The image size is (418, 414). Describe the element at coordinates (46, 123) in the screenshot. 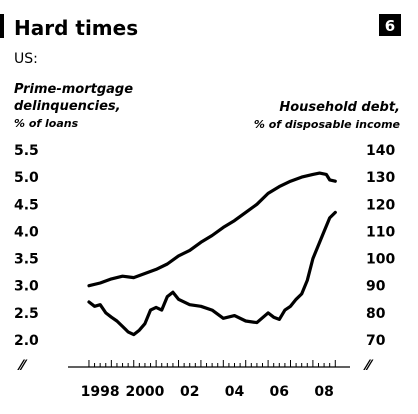

I see `left-axis-label-line3: % of loans` at that location.